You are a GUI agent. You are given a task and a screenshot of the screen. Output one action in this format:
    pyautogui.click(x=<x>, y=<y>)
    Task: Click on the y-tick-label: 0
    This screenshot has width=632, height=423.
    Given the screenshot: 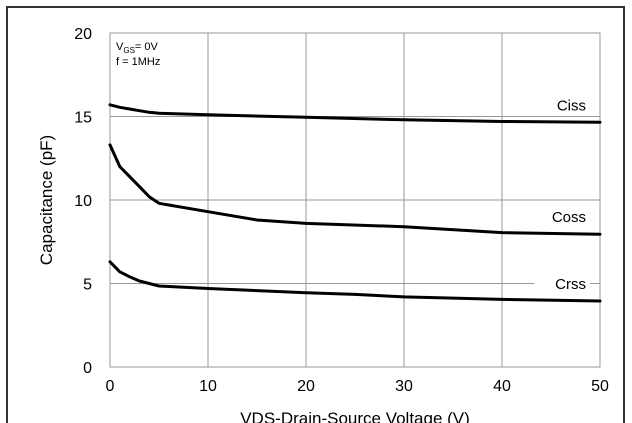 What is the action you would take?
    pyautogui.click(x=87, y=368)
    